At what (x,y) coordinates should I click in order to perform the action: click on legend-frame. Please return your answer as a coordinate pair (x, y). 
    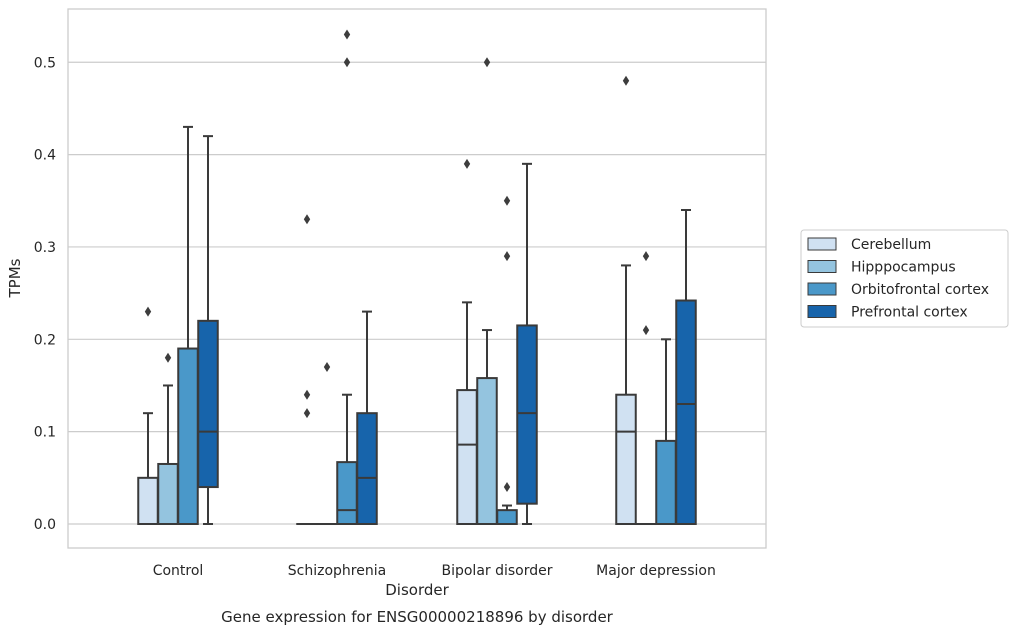
    Looking at the image, I should click on (904, 278).